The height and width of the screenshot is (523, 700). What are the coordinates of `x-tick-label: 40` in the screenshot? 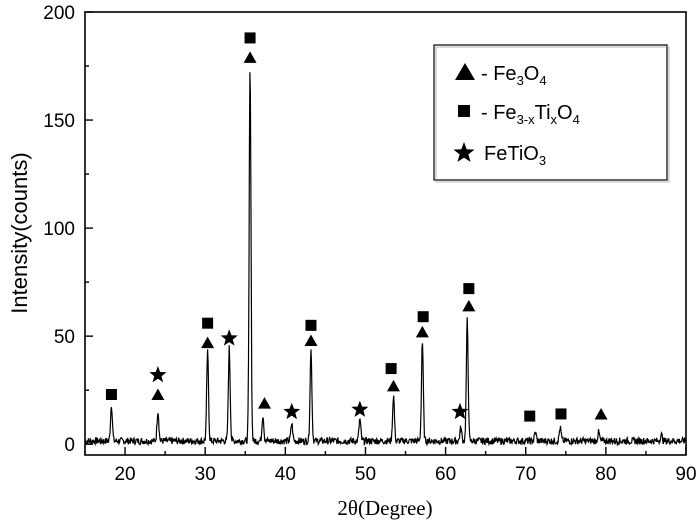 It's located at (285, 474).